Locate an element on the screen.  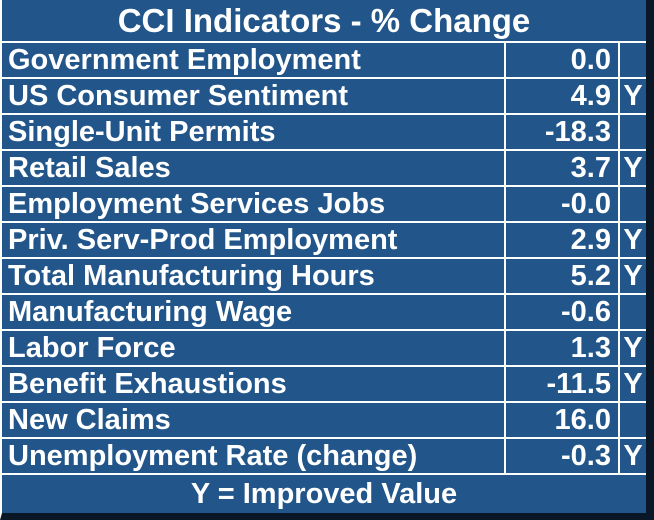
table-row: Labor Force 1.3 Y is located at coordinates (324, 349).